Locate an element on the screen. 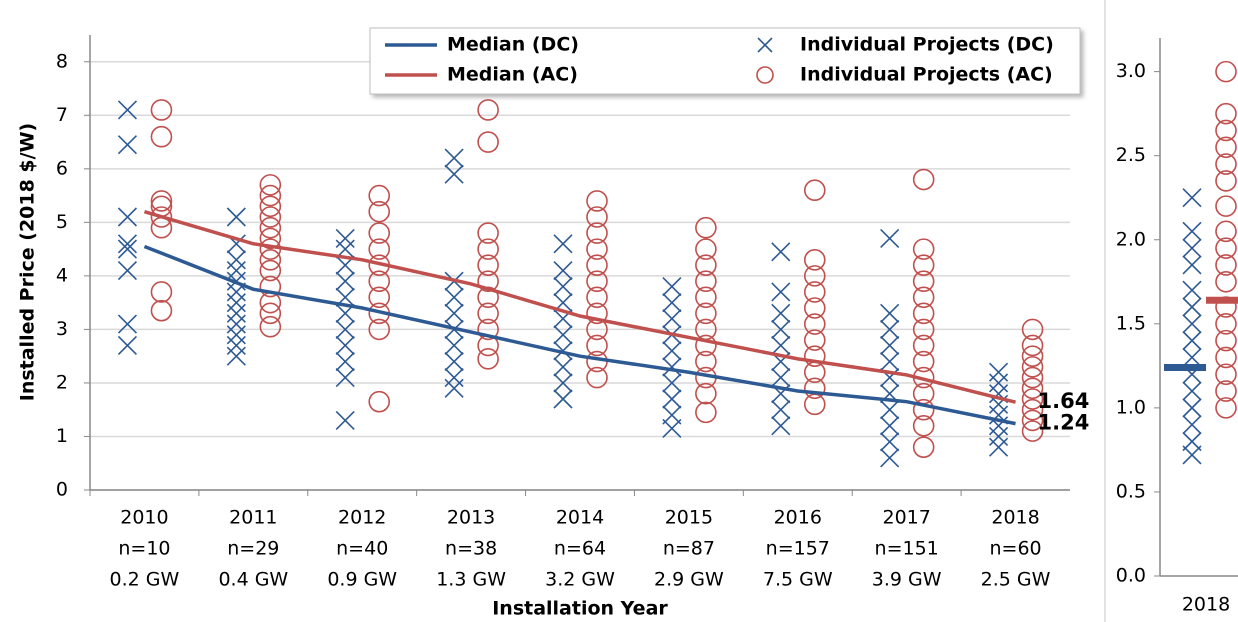 The height and width of the screenshot is (622, 1238). data-label: 1.24 is located at coordinates (1064, 423).